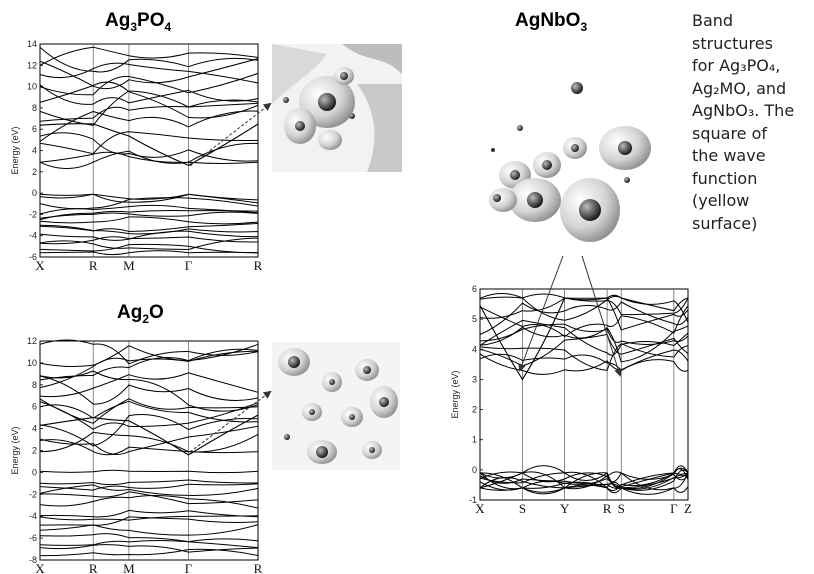 The height and width of the screenshot is (574, 814). What do you see at coordinates (33, 214) in the screenshot?
I see `y-tick-label: -2` at bounding box center [33, 214].